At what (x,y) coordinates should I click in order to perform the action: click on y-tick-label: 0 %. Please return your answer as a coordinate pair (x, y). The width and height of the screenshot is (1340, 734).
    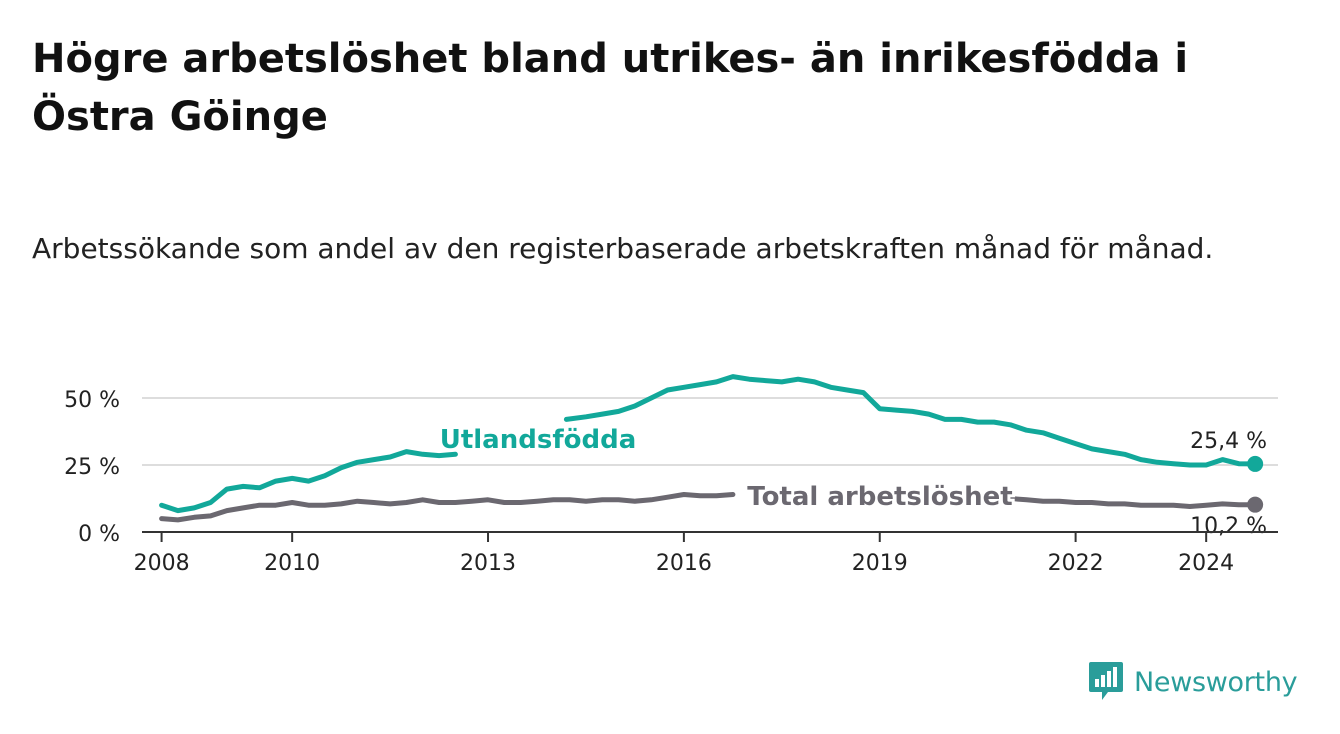
    Looking at the image, I should click on (99, 534).